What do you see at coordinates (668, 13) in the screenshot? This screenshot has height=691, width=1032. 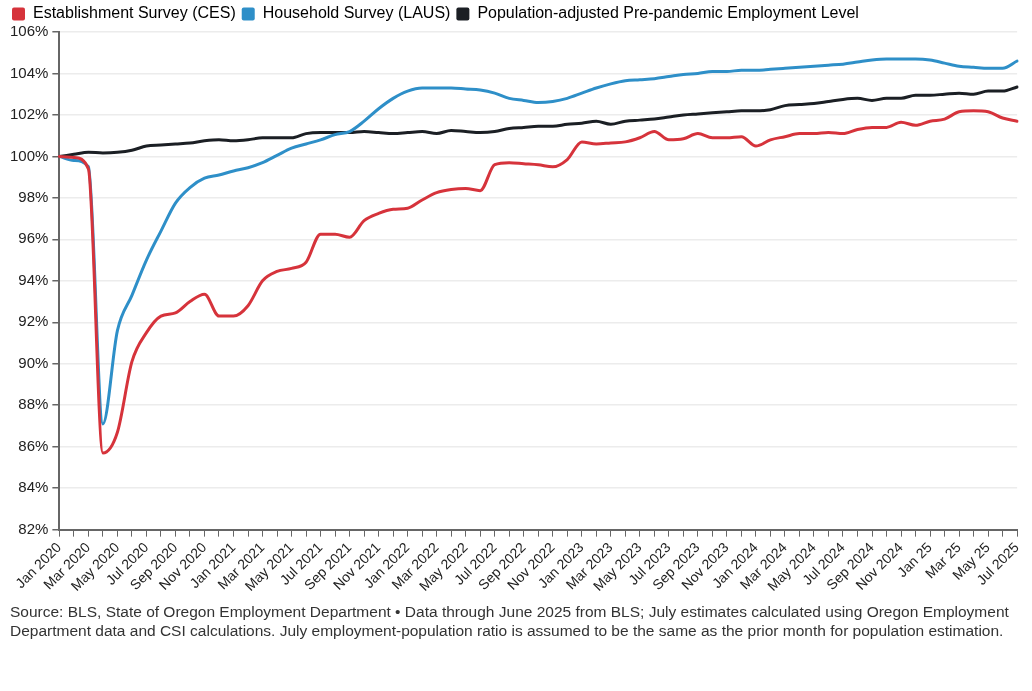 I see `legend-label: Population-adjusted Pre-pandemic Employment Level` at bounding box center [668, 13].